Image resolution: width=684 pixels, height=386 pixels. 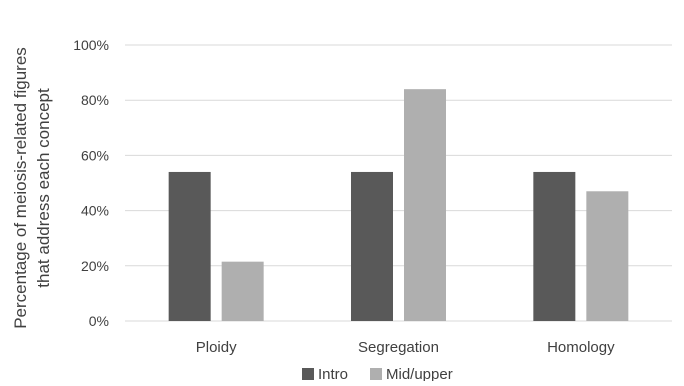 What do you see at coordinates (99, 321) in the screenshot?
I see `y-tick-label: 0%` at bounding box center [99, 321].